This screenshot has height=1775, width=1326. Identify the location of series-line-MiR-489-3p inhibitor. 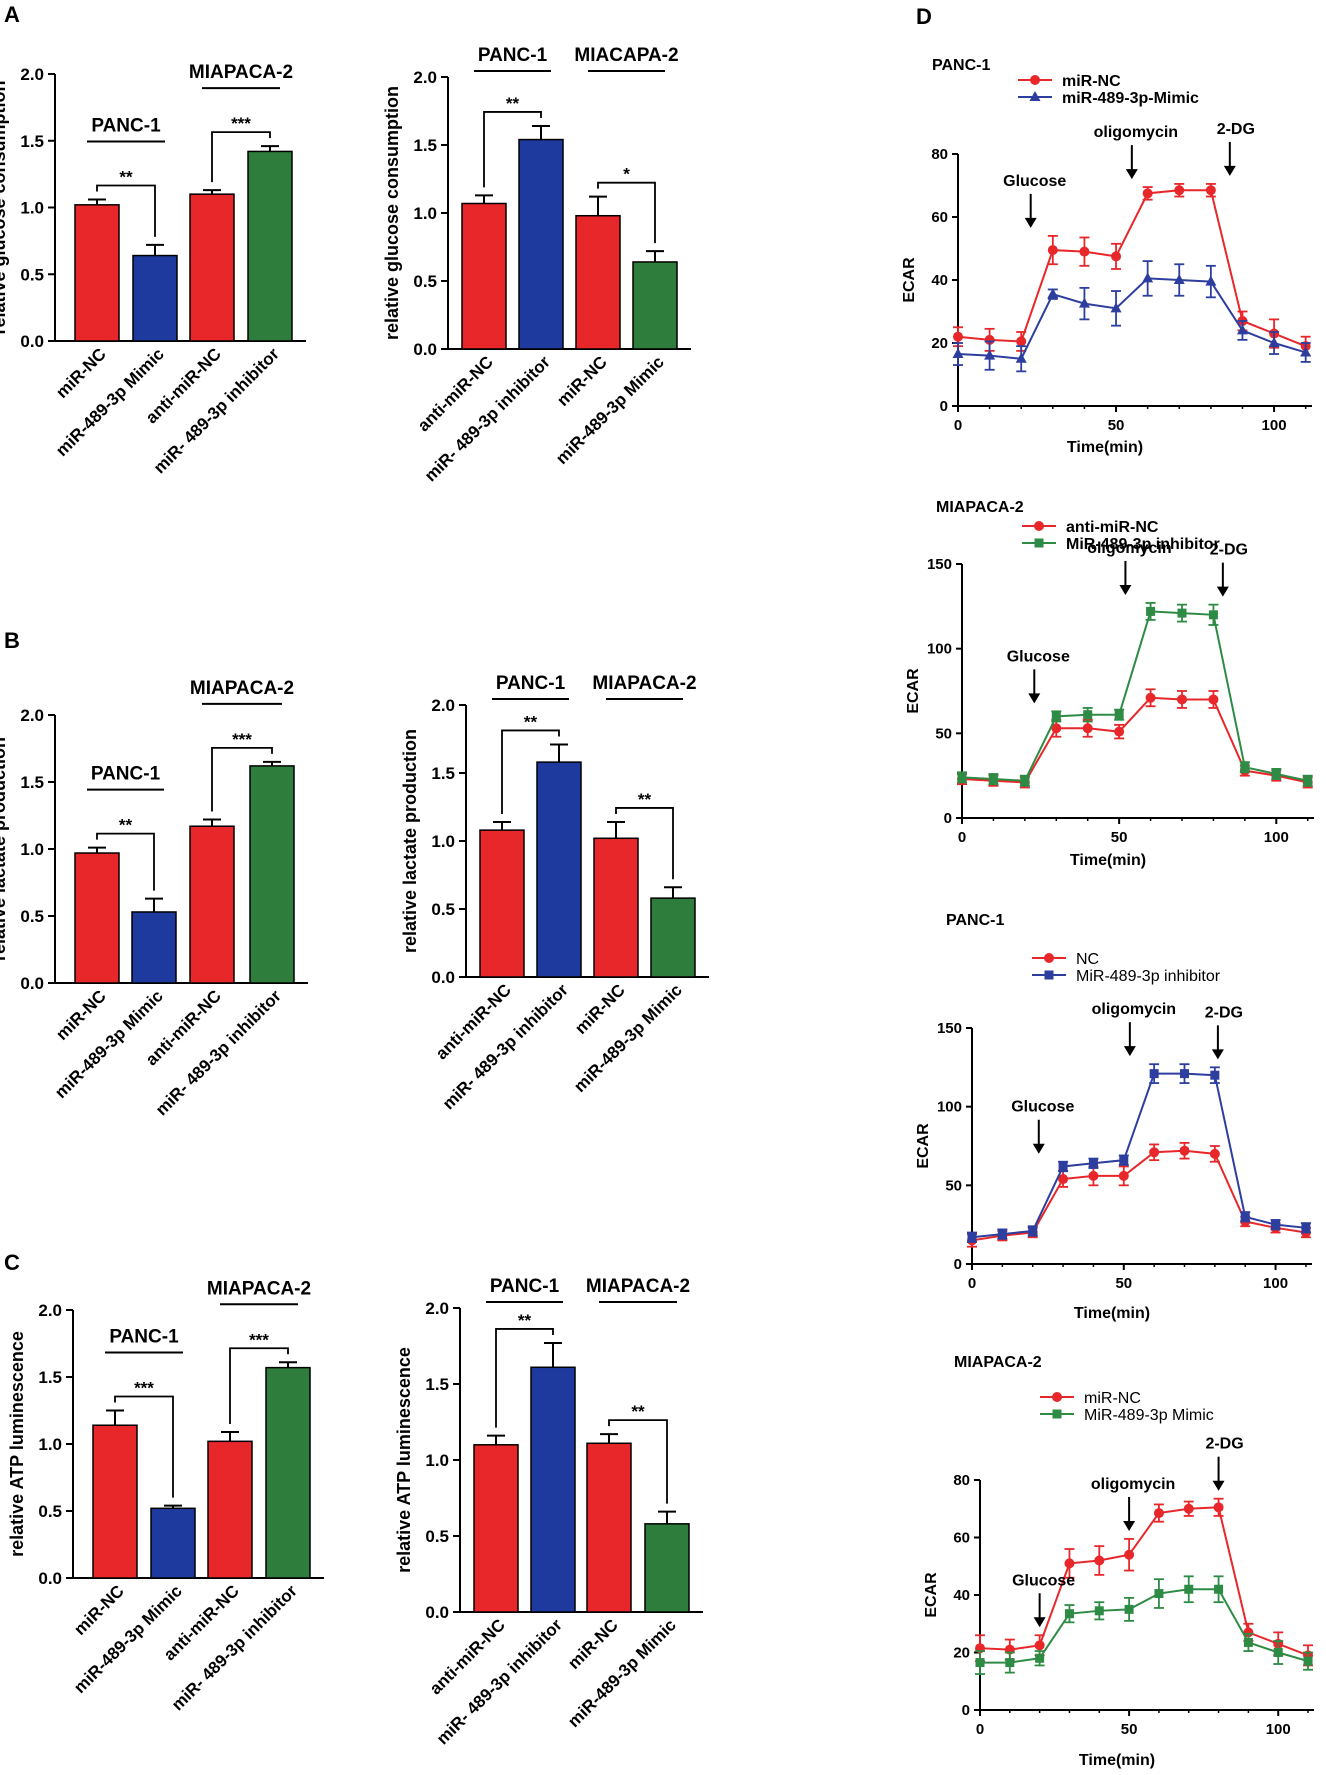
(1134, 696).